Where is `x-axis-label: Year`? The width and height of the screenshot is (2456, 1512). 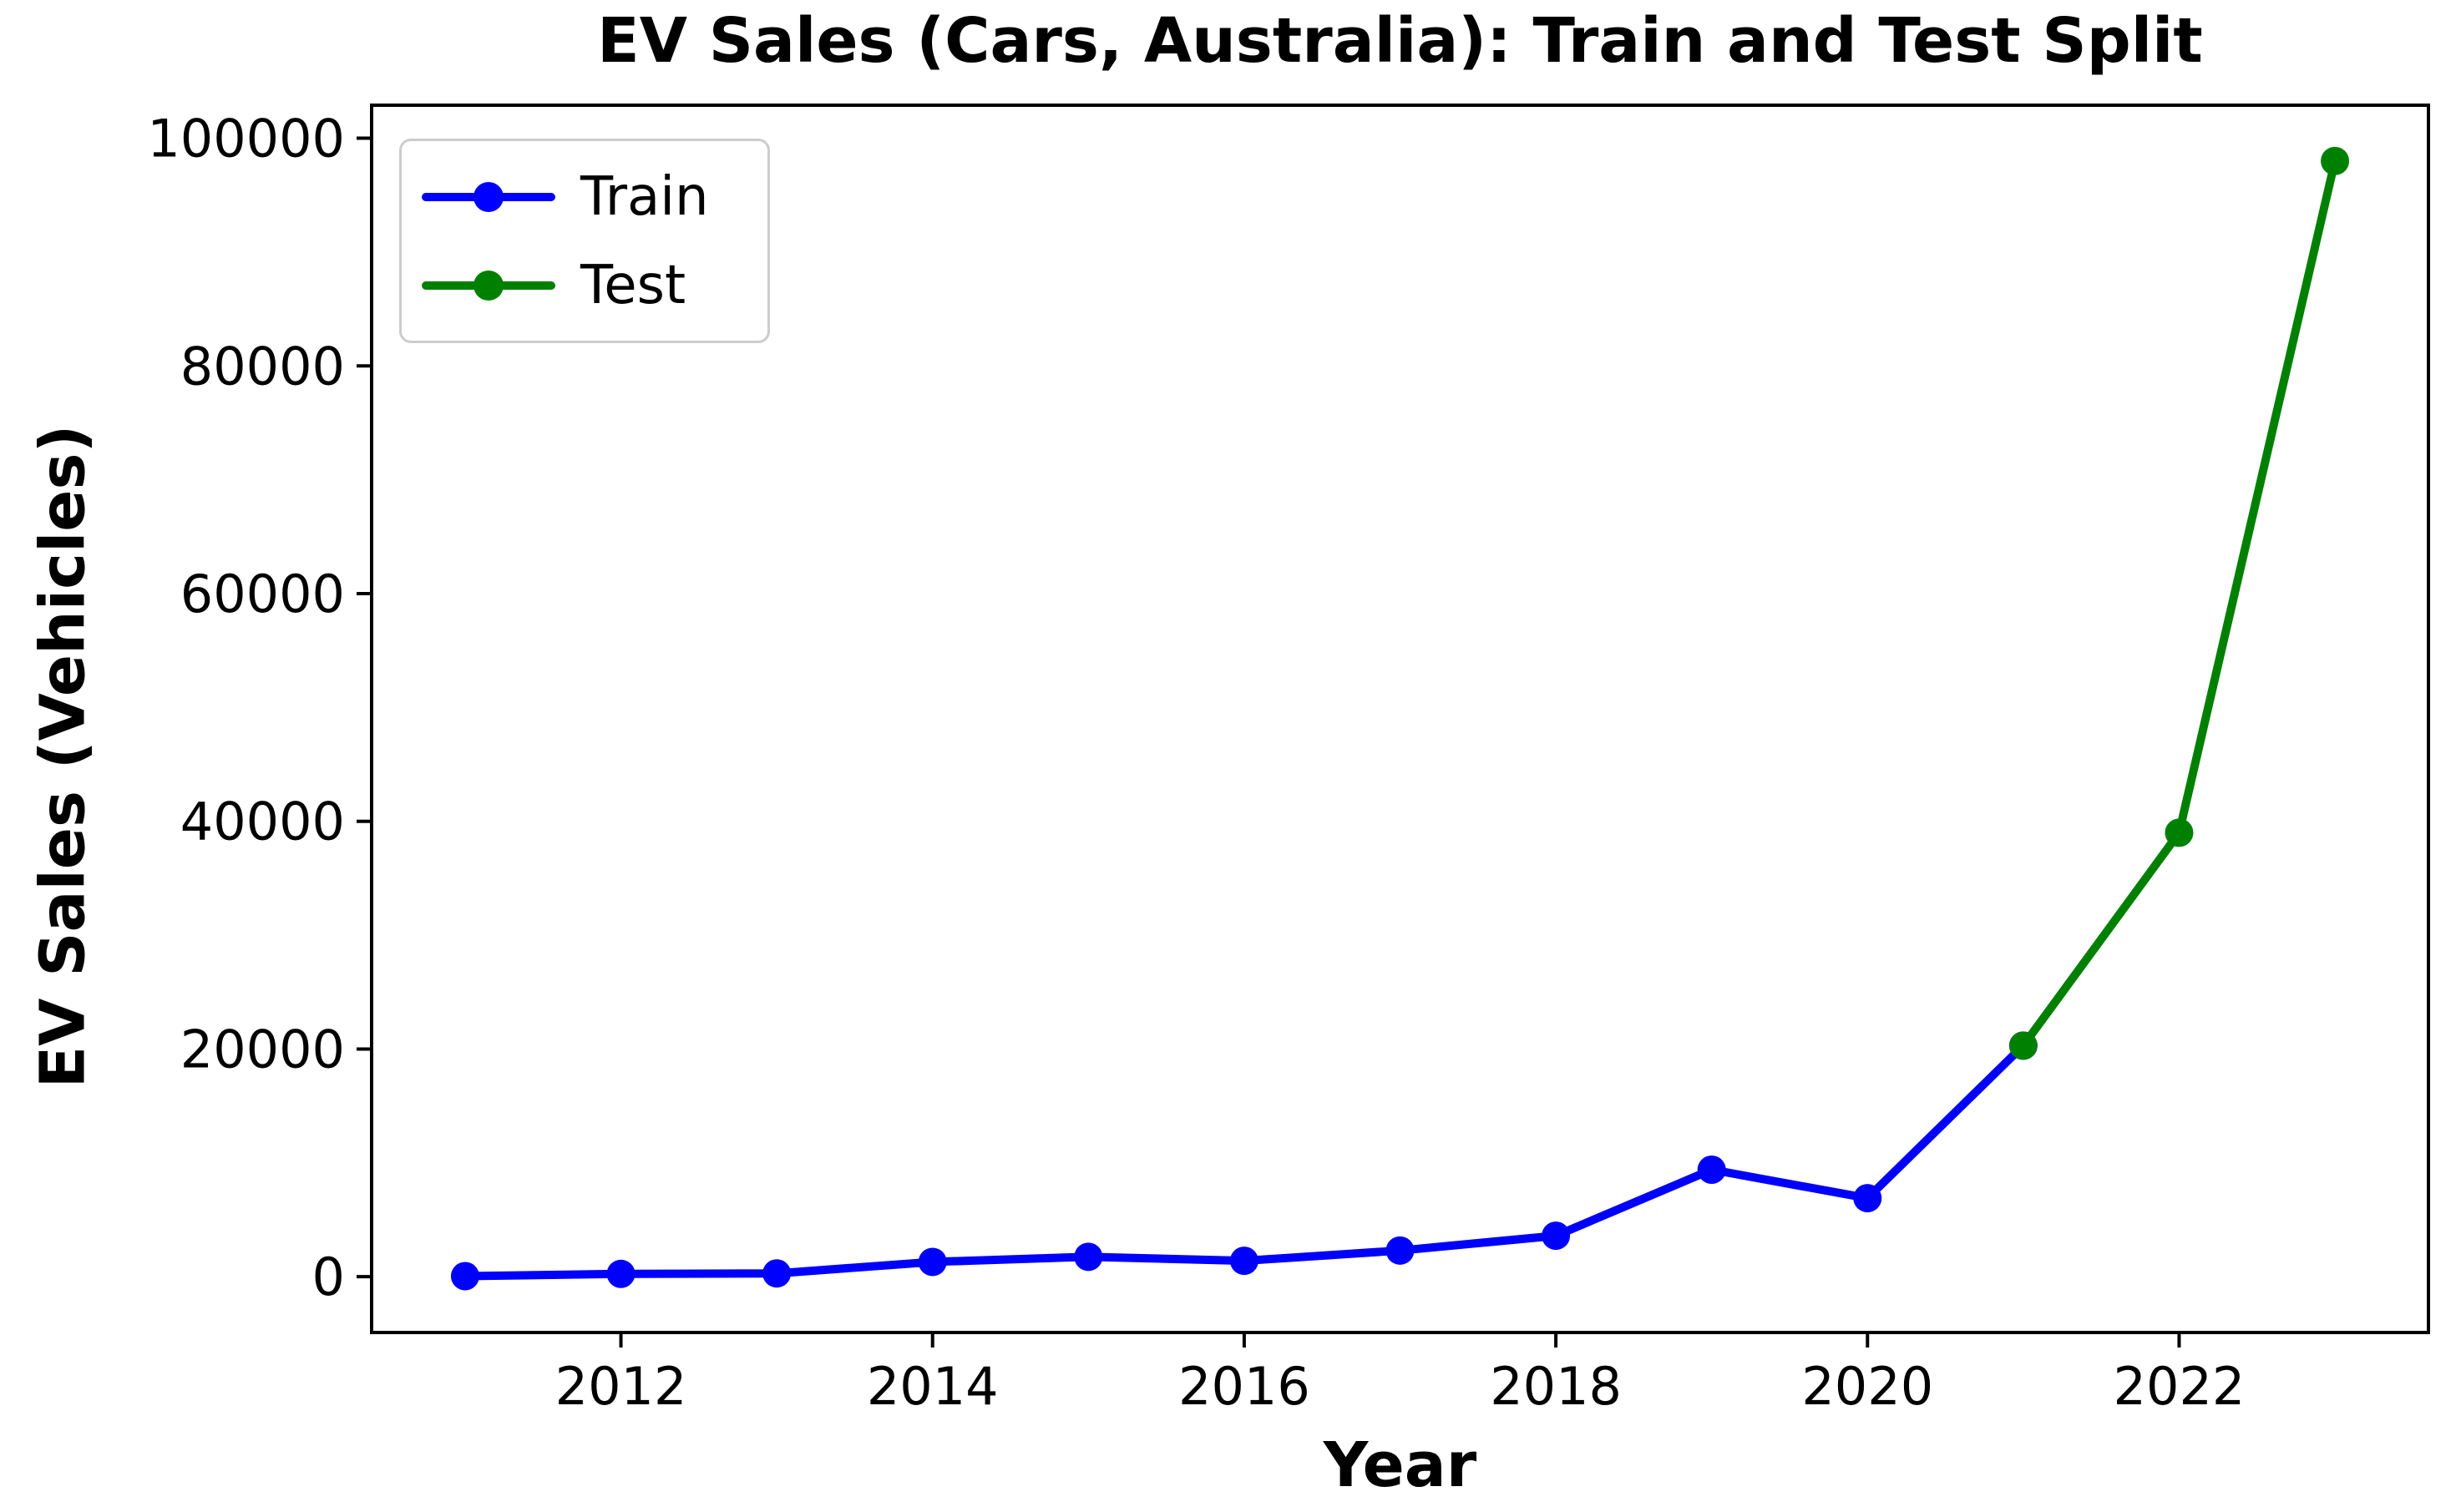 x-axis-label: Year is located at coordinates (1400, 1465).